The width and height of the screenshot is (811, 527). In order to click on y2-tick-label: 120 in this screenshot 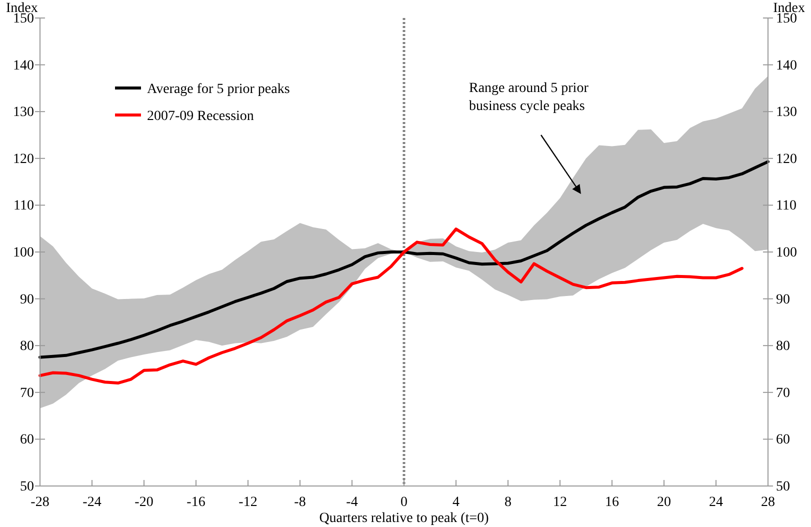, I will do `click(786, 159)`.